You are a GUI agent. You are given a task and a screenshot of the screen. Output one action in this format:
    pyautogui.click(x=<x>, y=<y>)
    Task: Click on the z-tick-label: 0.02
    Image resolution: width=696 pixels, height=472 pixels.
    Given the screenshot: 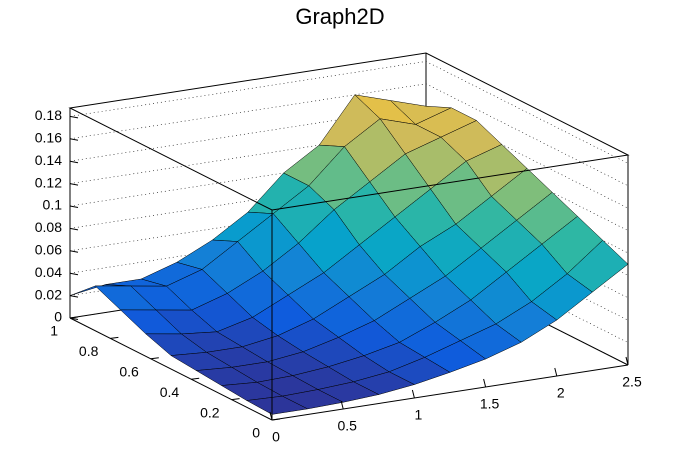 What is the action you would take?
    pyautogui.click(x=48, y=294)
    